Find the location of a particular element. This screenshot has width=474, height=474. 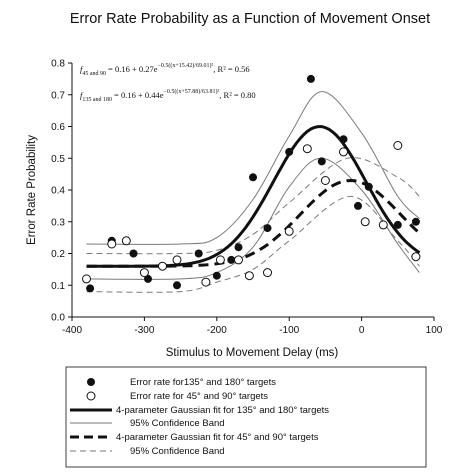

y-tick-label: 0.6 is located at coordinates (58, 127).